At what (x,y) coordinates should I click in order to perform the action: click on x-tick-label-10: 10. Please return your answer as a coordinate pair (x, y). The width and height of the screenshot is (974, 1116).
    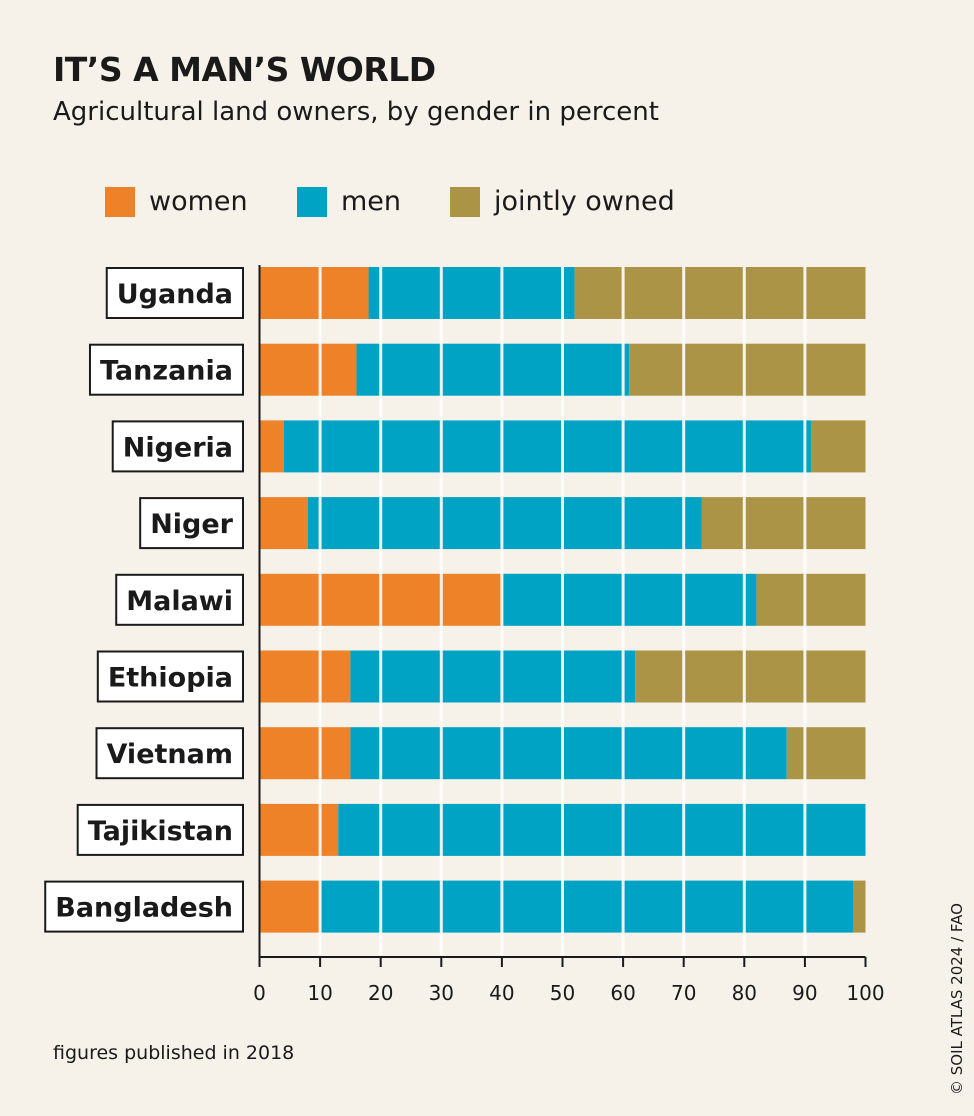
    Looking at the image, I should click on (319, 993).